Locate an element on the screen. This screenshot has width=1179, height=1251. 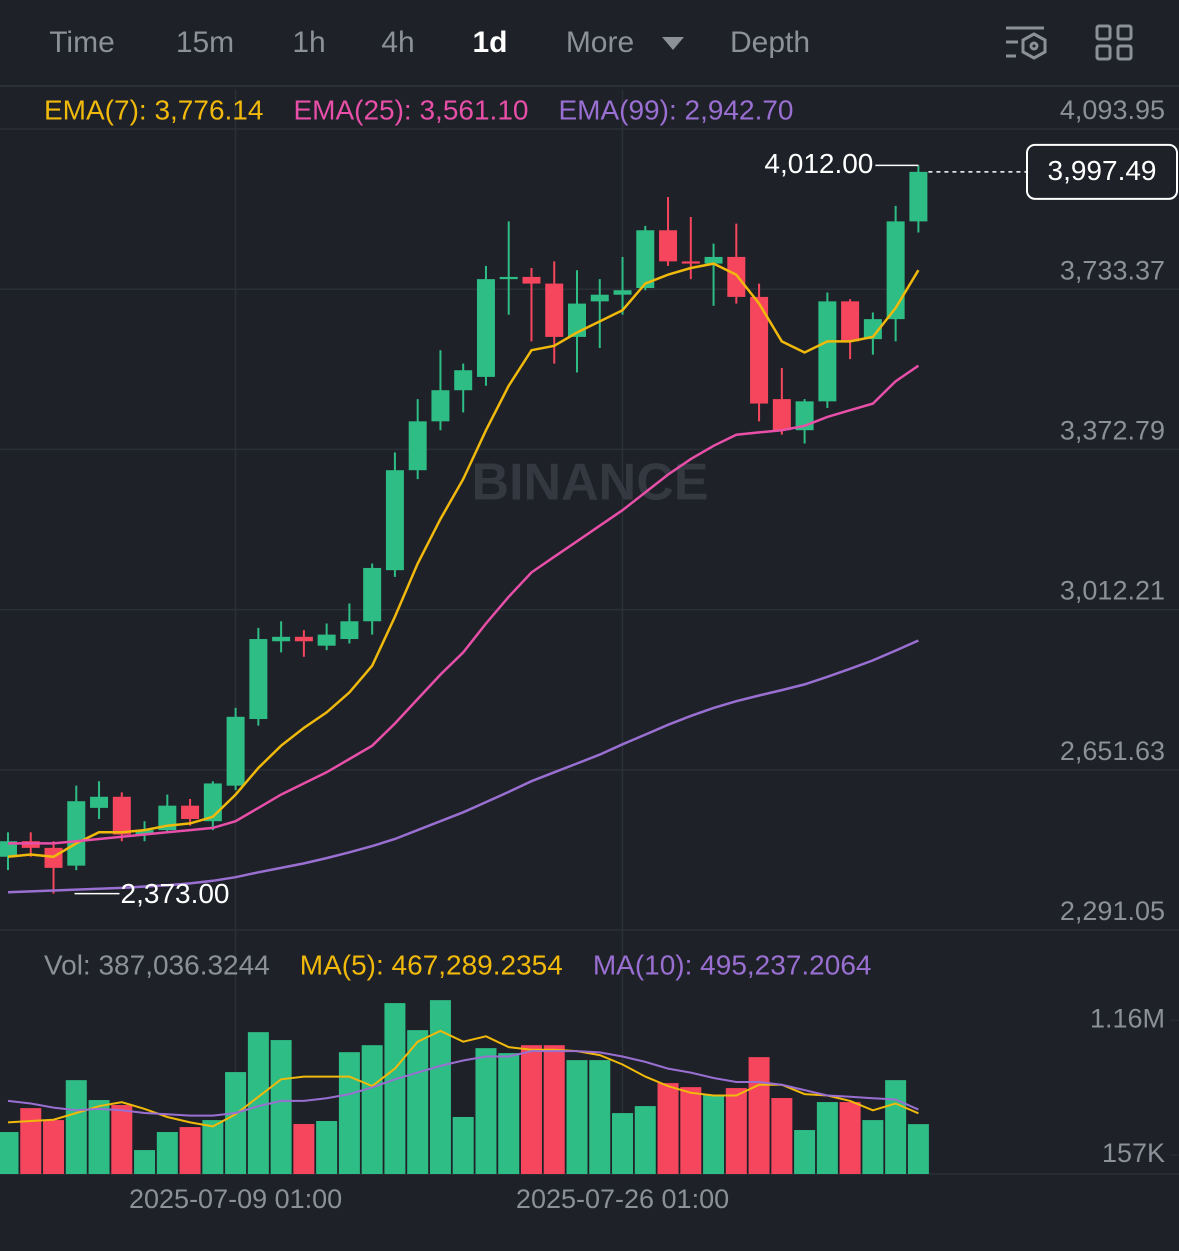
tab: 1d is located at coordinates (489, 42).